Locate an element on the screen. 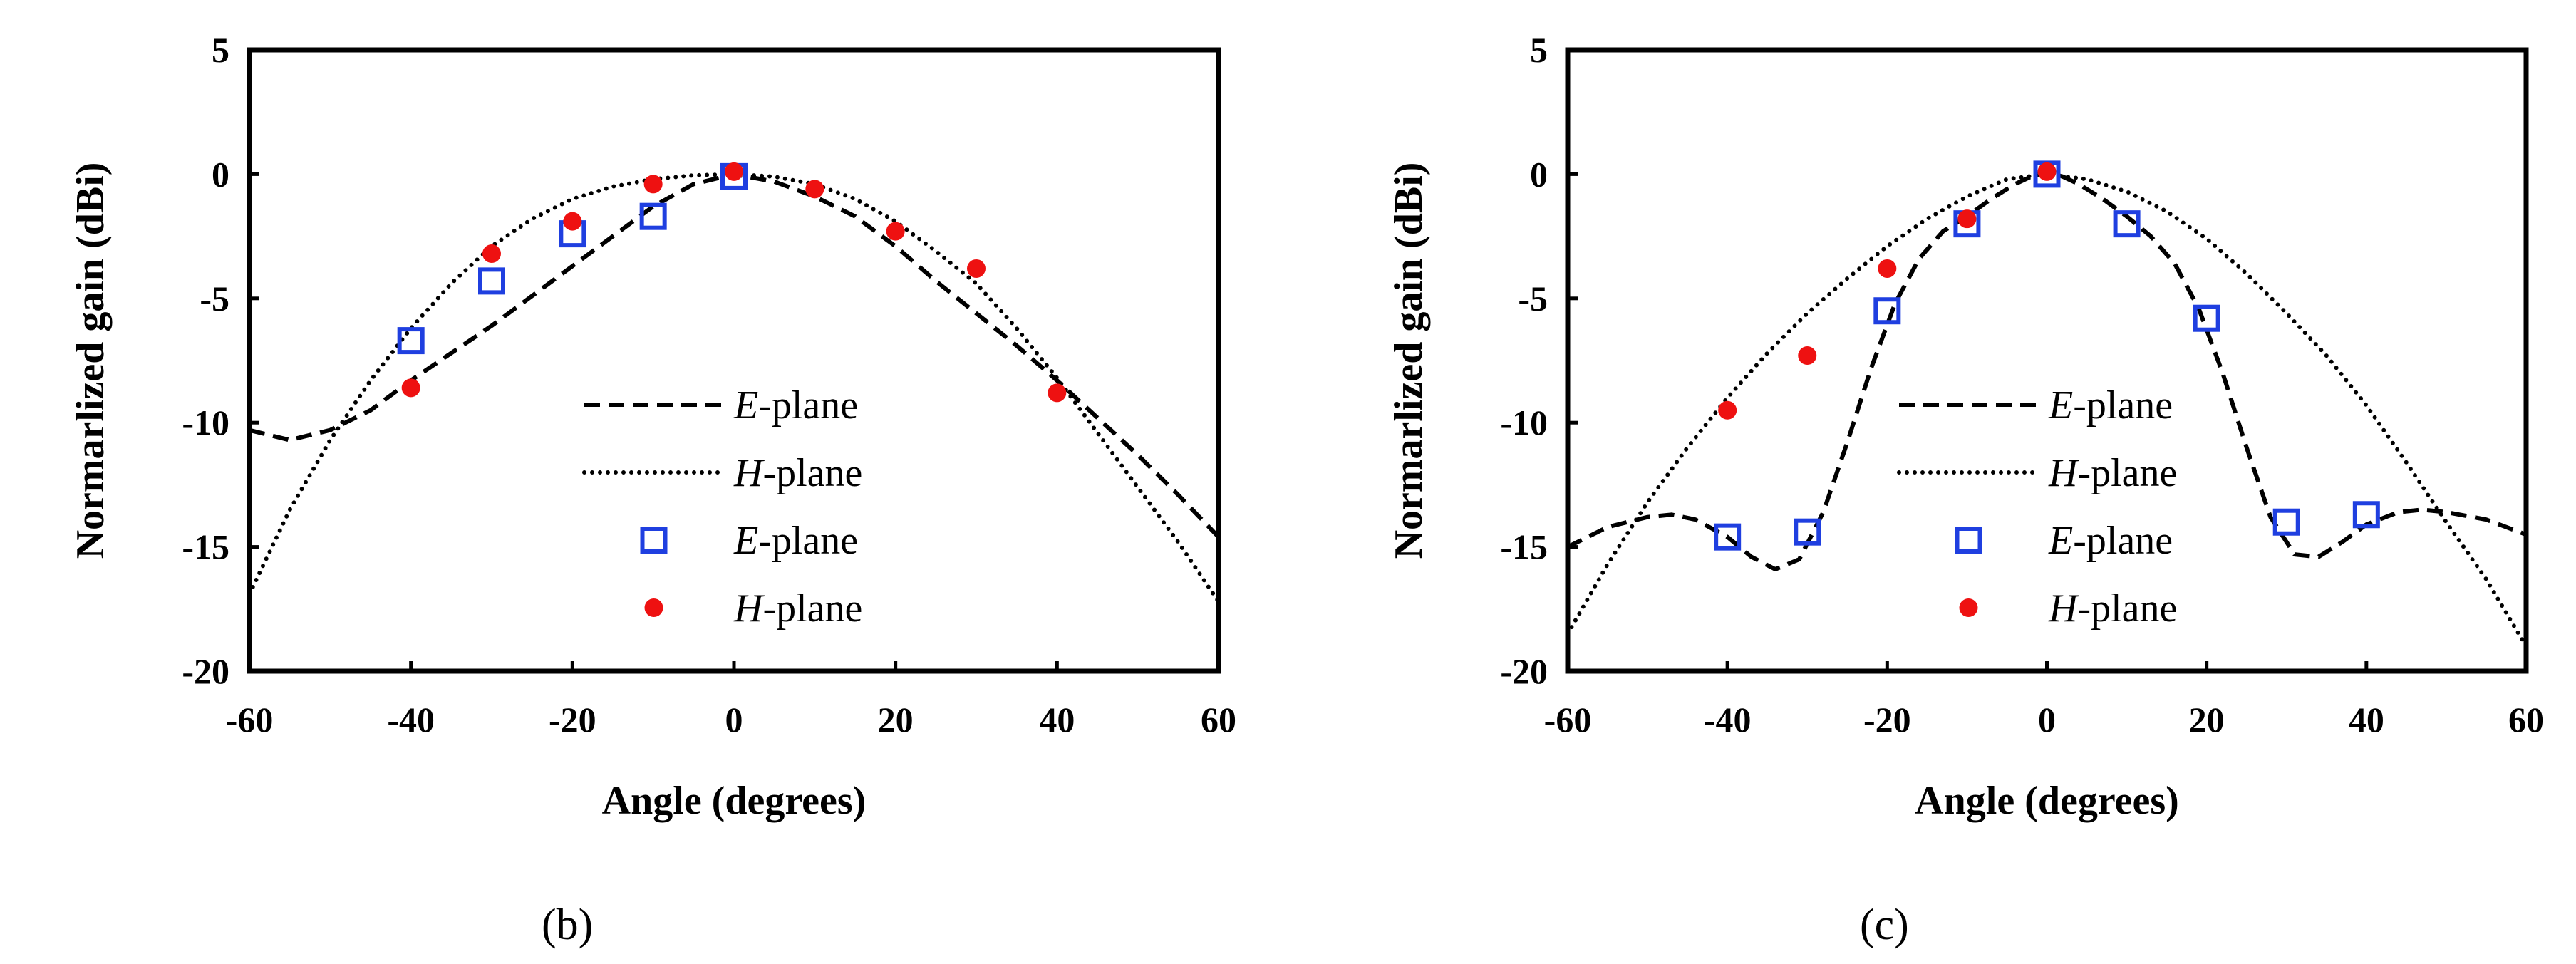  panel-label: (b) is located at coordinates (568, 925).